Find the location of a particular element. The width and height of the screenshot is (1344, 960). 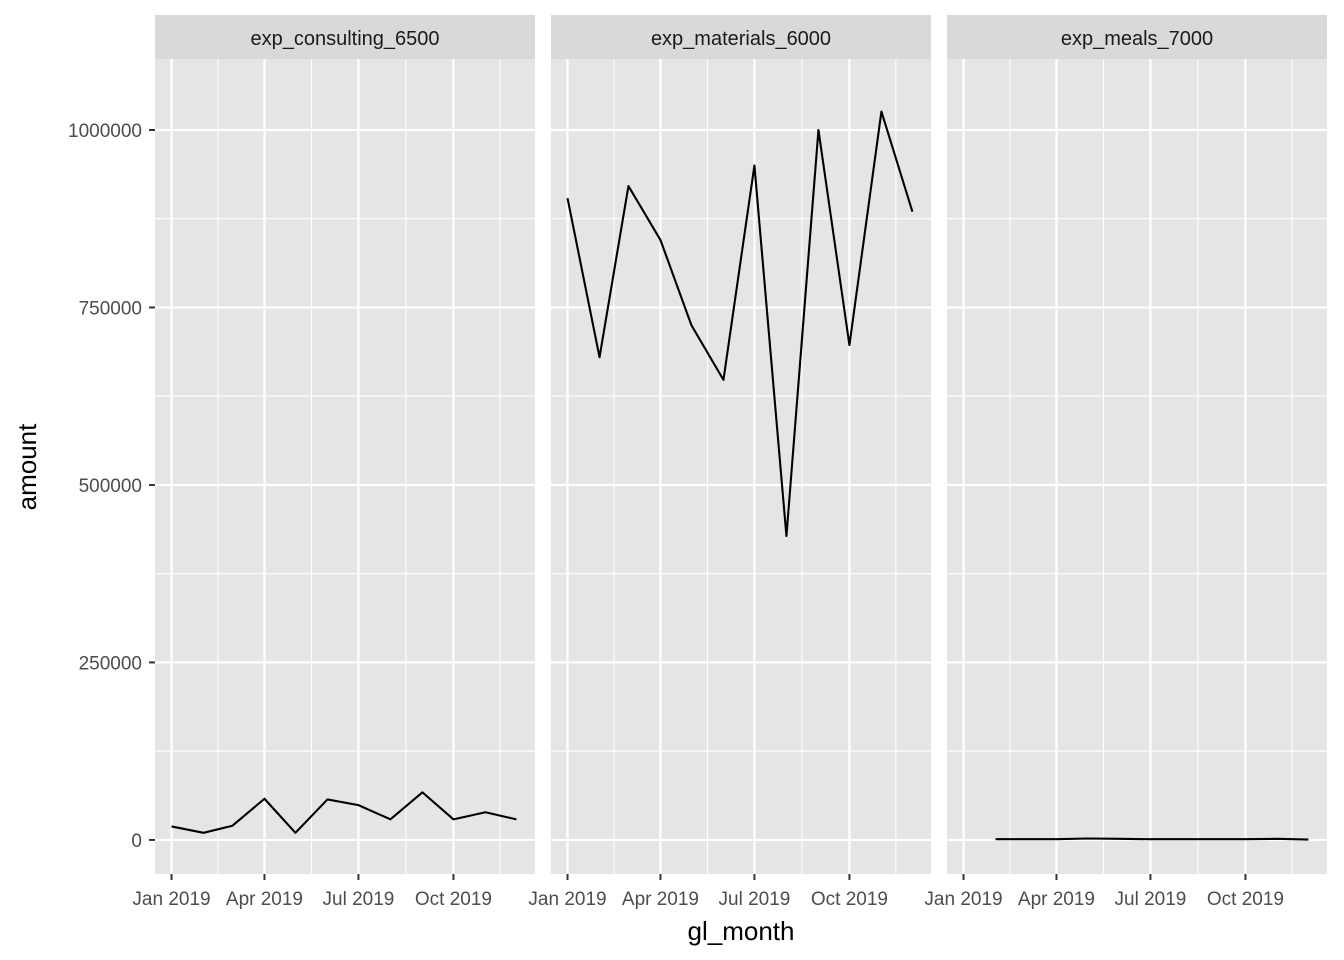

y-axis-title: amount is located at coordinates (27, 466).